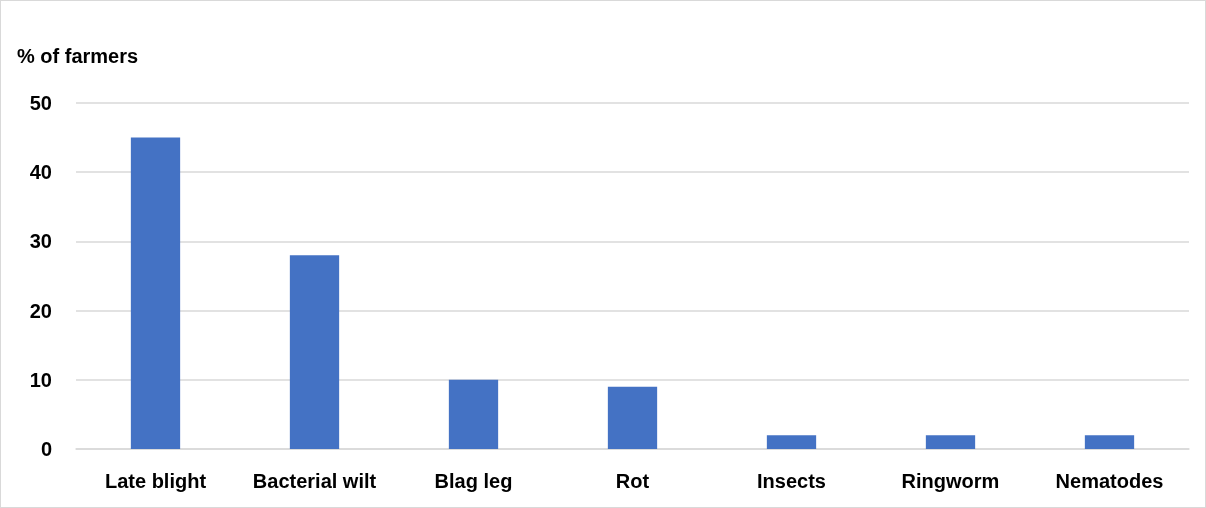  What do you see at coordinates (40, 241) in the screenshot?
I see `y-tick-label: 30` at bounding box center [40, 241].